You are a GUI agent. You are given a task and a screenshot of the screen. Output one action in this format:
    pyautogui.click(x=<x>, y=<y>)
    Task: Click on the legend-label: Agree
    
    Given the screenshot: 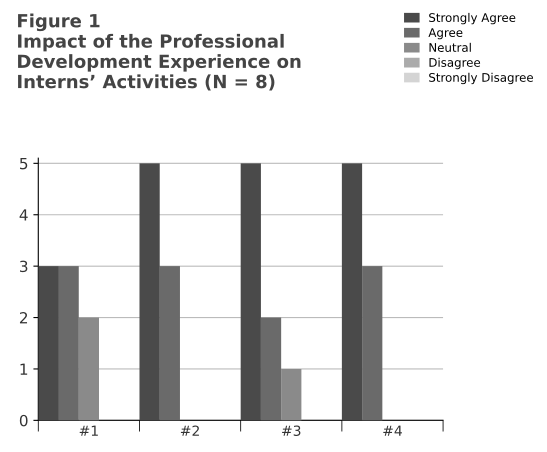 What is the action you would take?
    pyautogui.click(x=445, y=34)
    